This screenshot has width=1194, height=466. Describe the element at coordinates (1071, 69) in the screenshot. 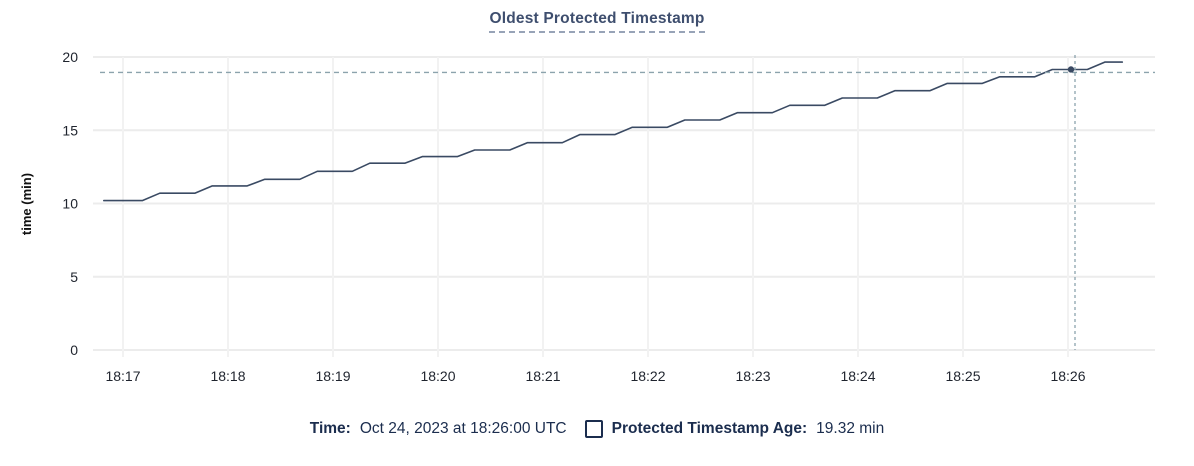

I see `hover-dot` at that location.